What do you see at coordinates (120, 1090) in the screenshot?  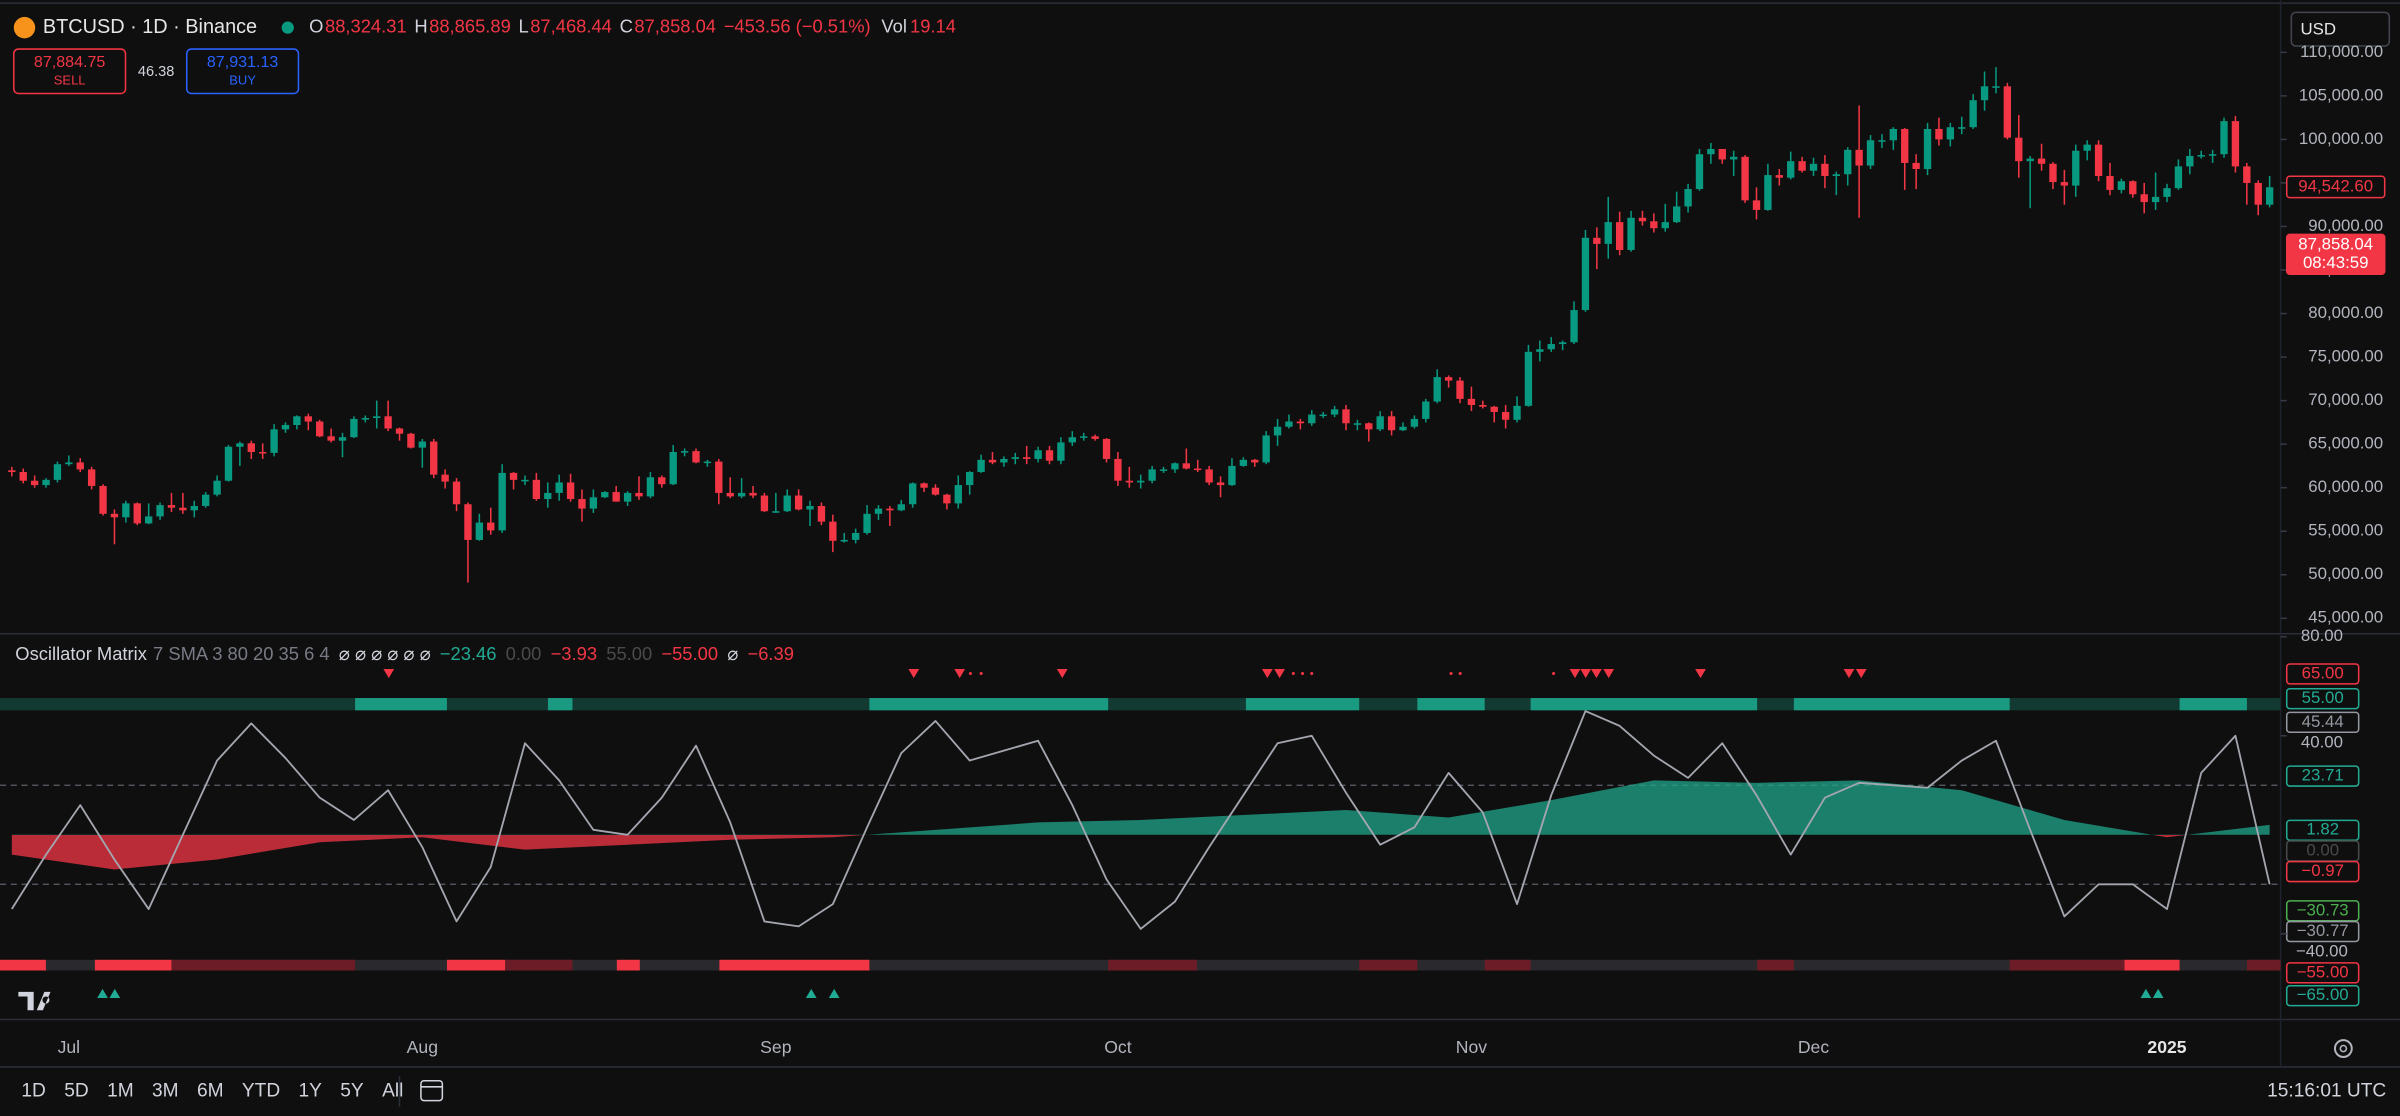 I see `range-button: 1M` at bounding box center [120, 1090].